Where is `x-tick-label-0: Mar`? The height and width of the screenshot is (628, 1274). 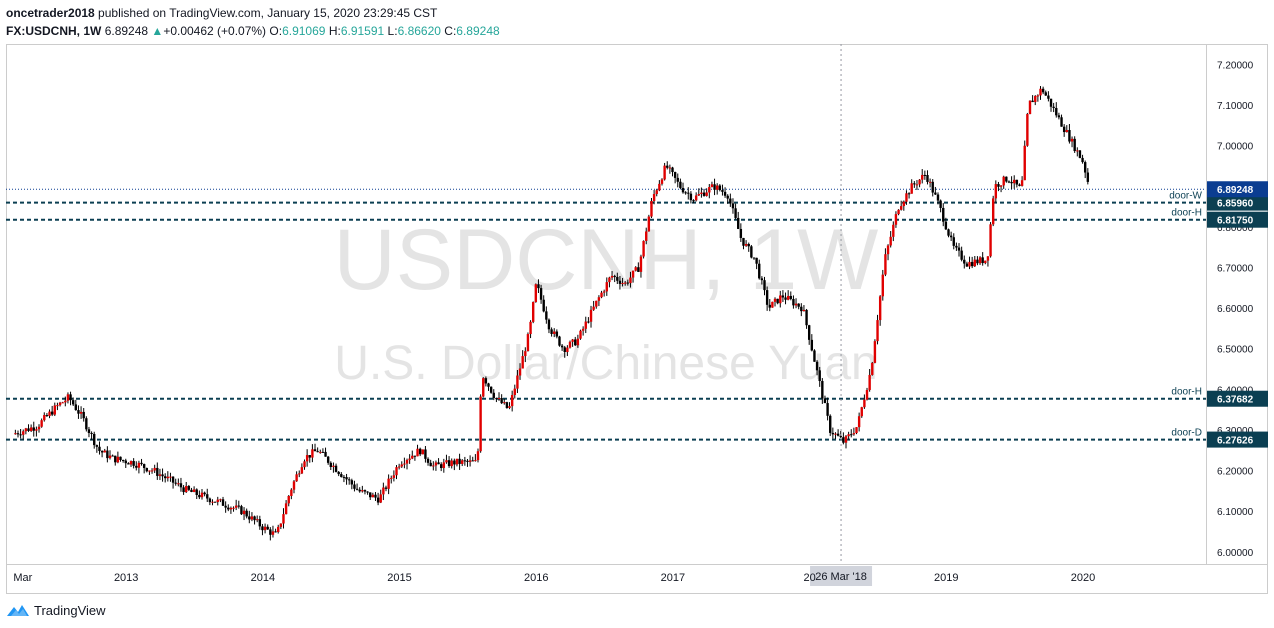
x-tick-label-0: Mar is located at coordinates (22, 578).